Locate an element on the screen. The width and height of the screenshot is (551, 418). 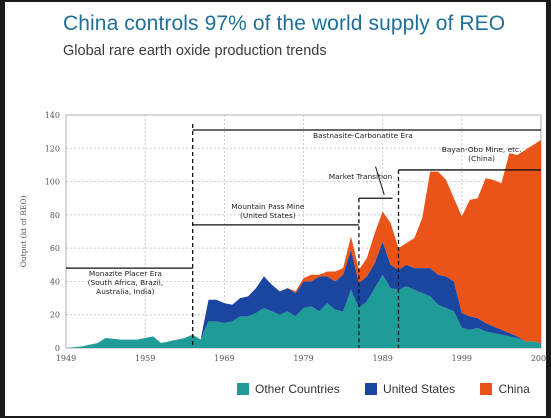
x-tick-label: 1969 is located at coordinates (224, 358).